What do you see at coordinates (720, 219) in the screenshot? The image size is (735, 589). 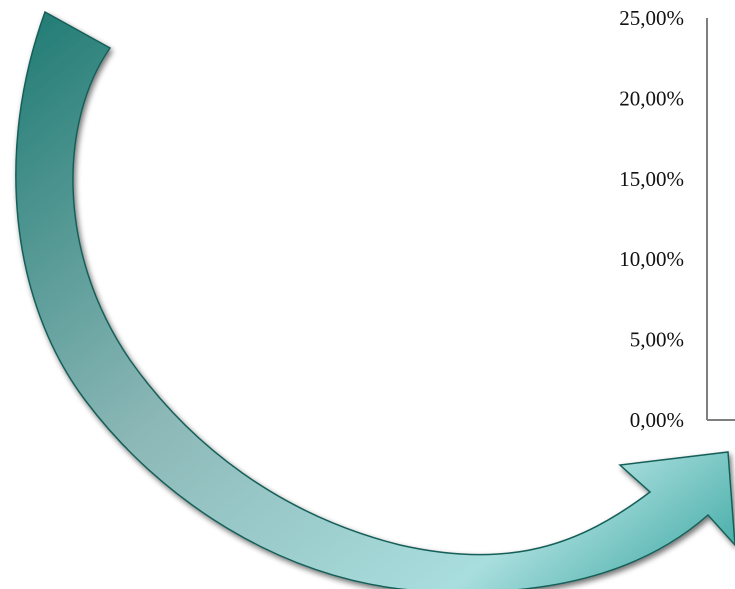 I see `y-axis` at bounding box center [720, 219].